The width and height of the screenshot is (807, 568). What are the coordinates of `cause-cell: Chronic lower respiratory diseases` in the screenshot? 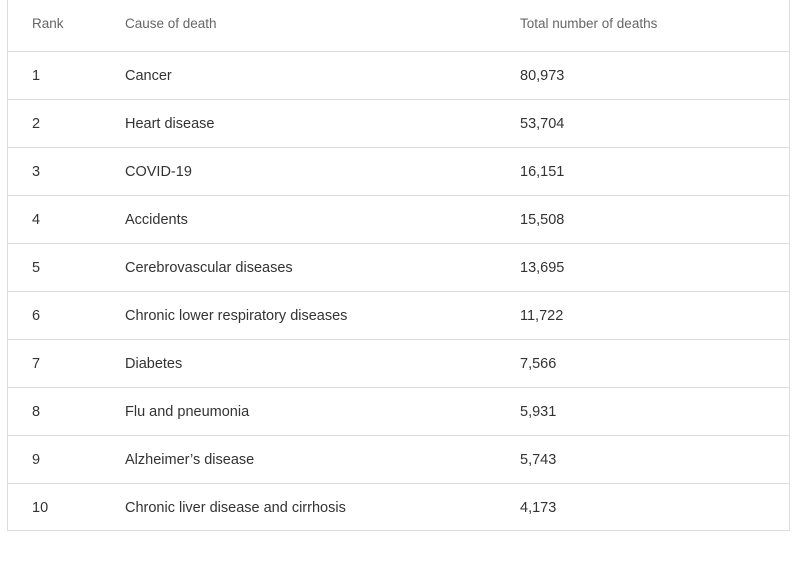 It's located at (236, 315).